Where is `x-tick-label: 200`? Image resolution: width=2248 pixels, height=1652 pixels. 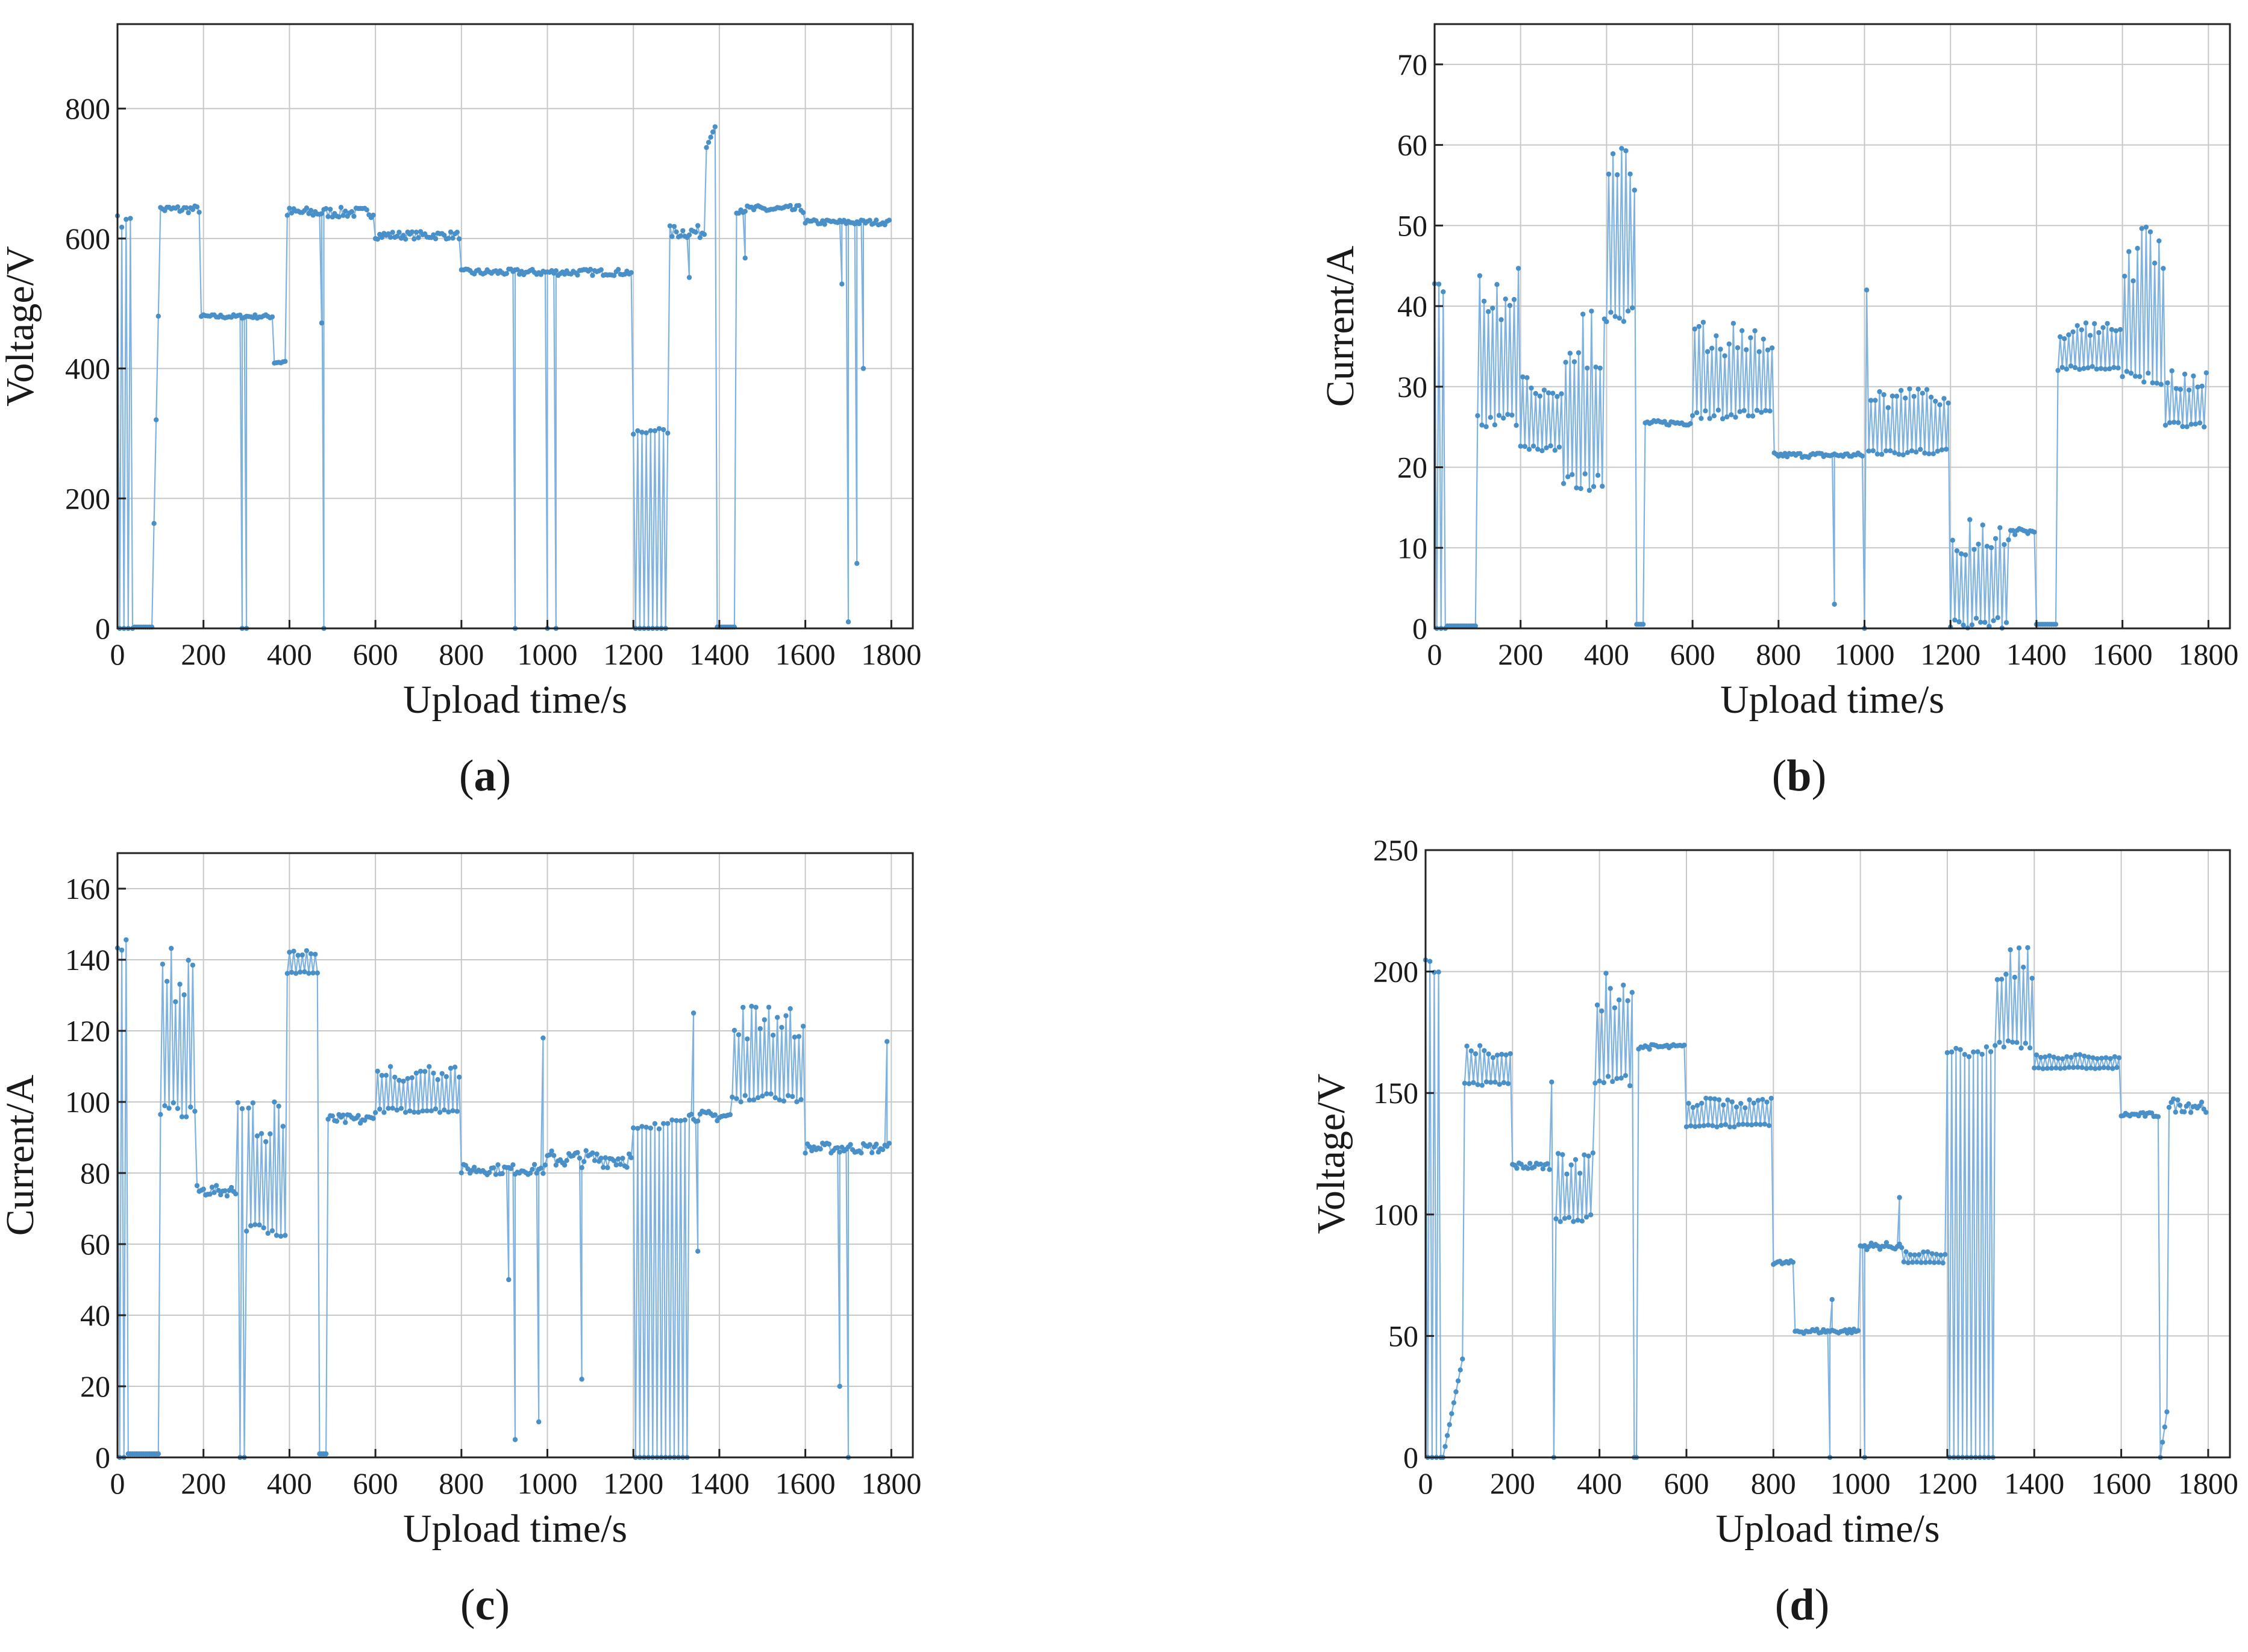
x-tick-label: 200 is located at coordinates (1520, 654).